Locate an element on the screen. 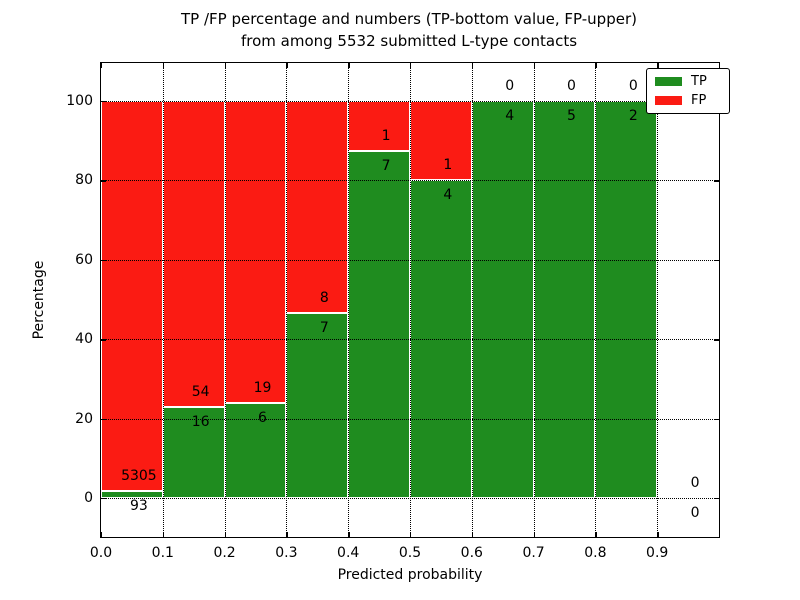 The width and height of the screenshot is (800, 600). y-tick-label: 80 is located at coordinates (84, 180).